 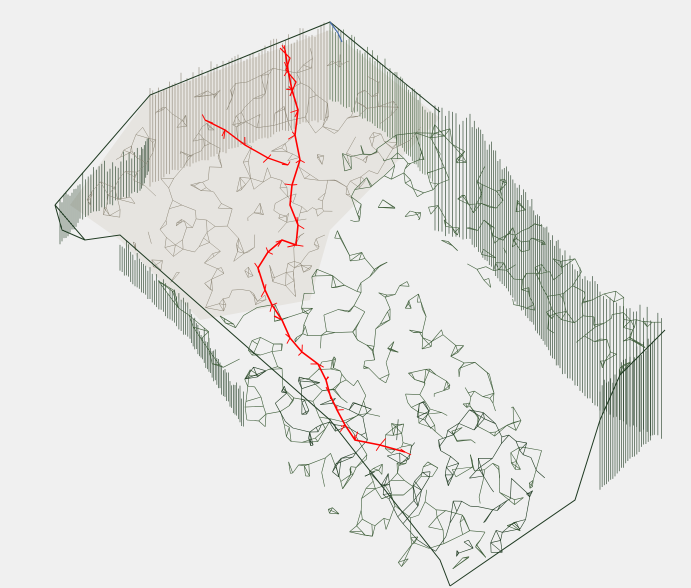 I want to click on far-wall-left, so click(x=238, y=104).